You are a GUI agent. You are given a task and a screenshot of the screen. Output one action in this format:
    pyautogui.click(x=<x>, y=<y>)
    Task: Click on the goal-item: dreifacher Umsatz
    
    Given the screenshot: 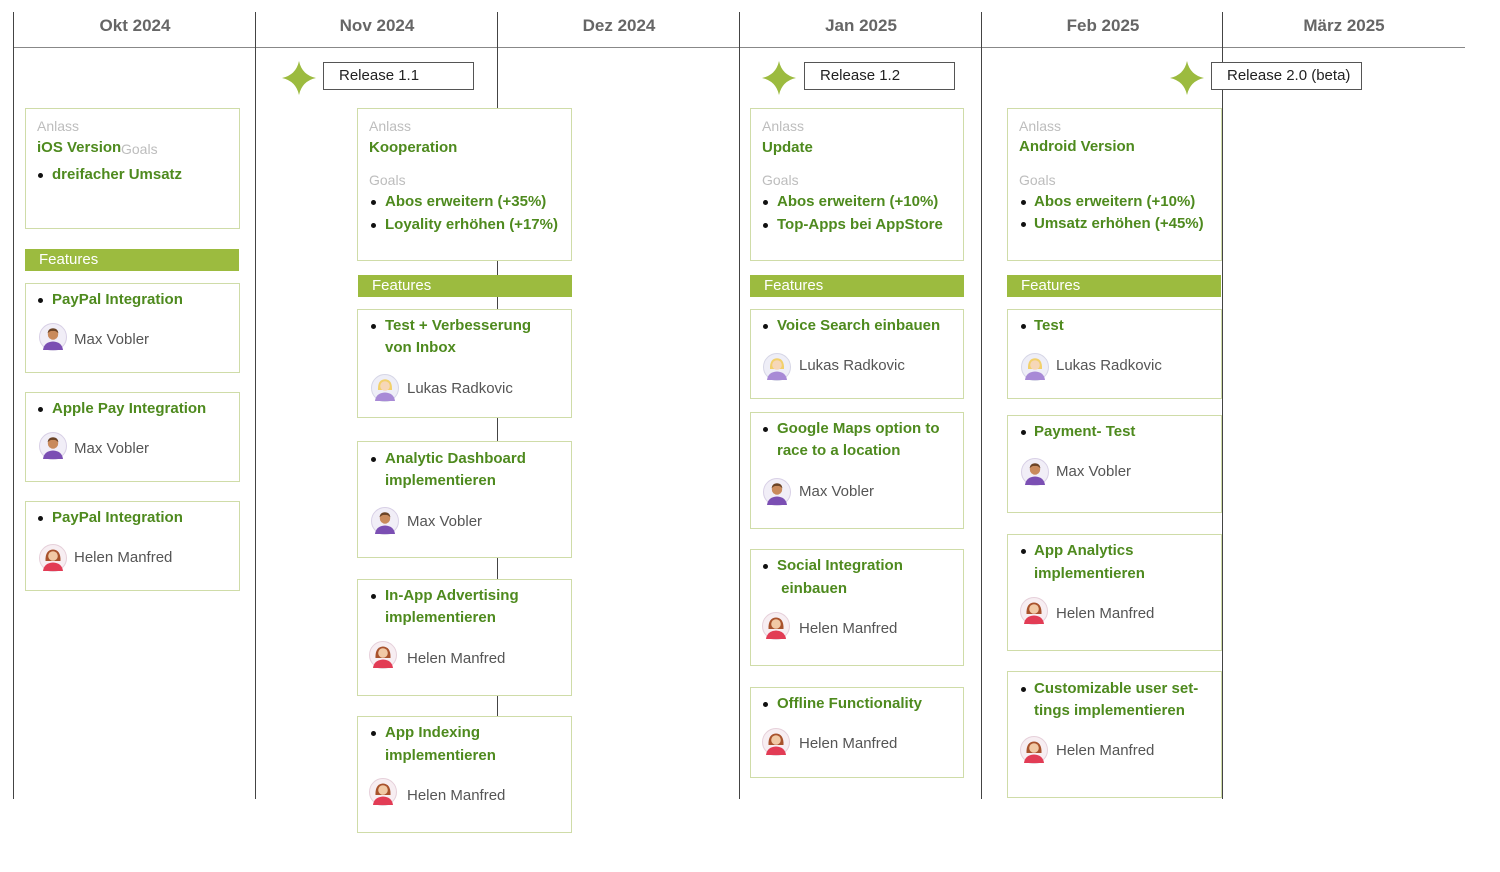 What is the action you would take?
    pyautogui.click(x=117, y=174)
    